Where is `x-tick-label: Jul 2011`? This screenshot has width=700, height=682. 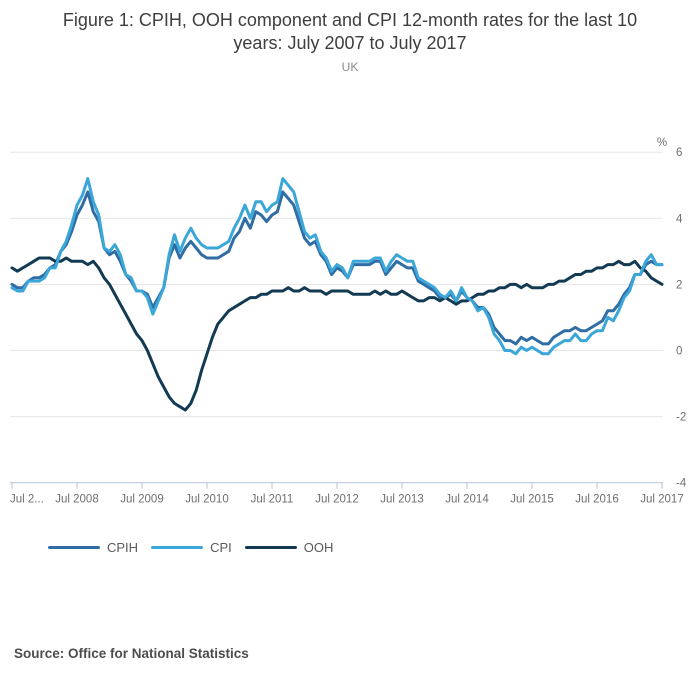 x-tick-label: Jul 2011 is located at coordinates (272, 500).